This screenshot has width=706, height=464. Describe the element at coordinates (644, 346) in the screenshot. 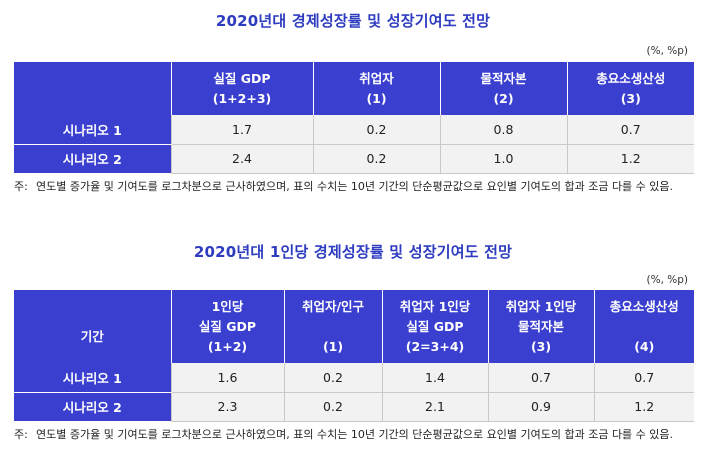

I see `table2-header-tfp-line3: (4)` at that location.